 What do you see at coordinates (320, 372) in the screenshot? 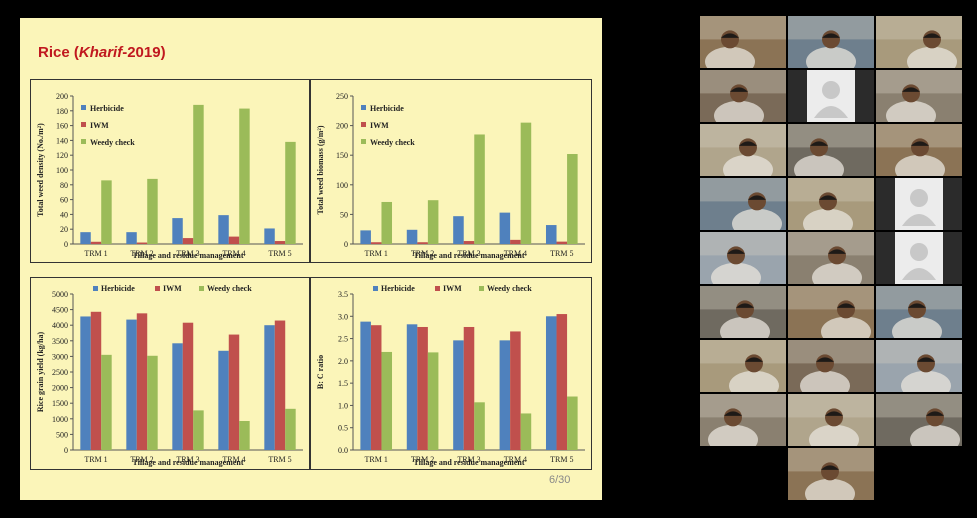
I see `y-axis-label: B: C ratio` at bounding box center [320, 372].